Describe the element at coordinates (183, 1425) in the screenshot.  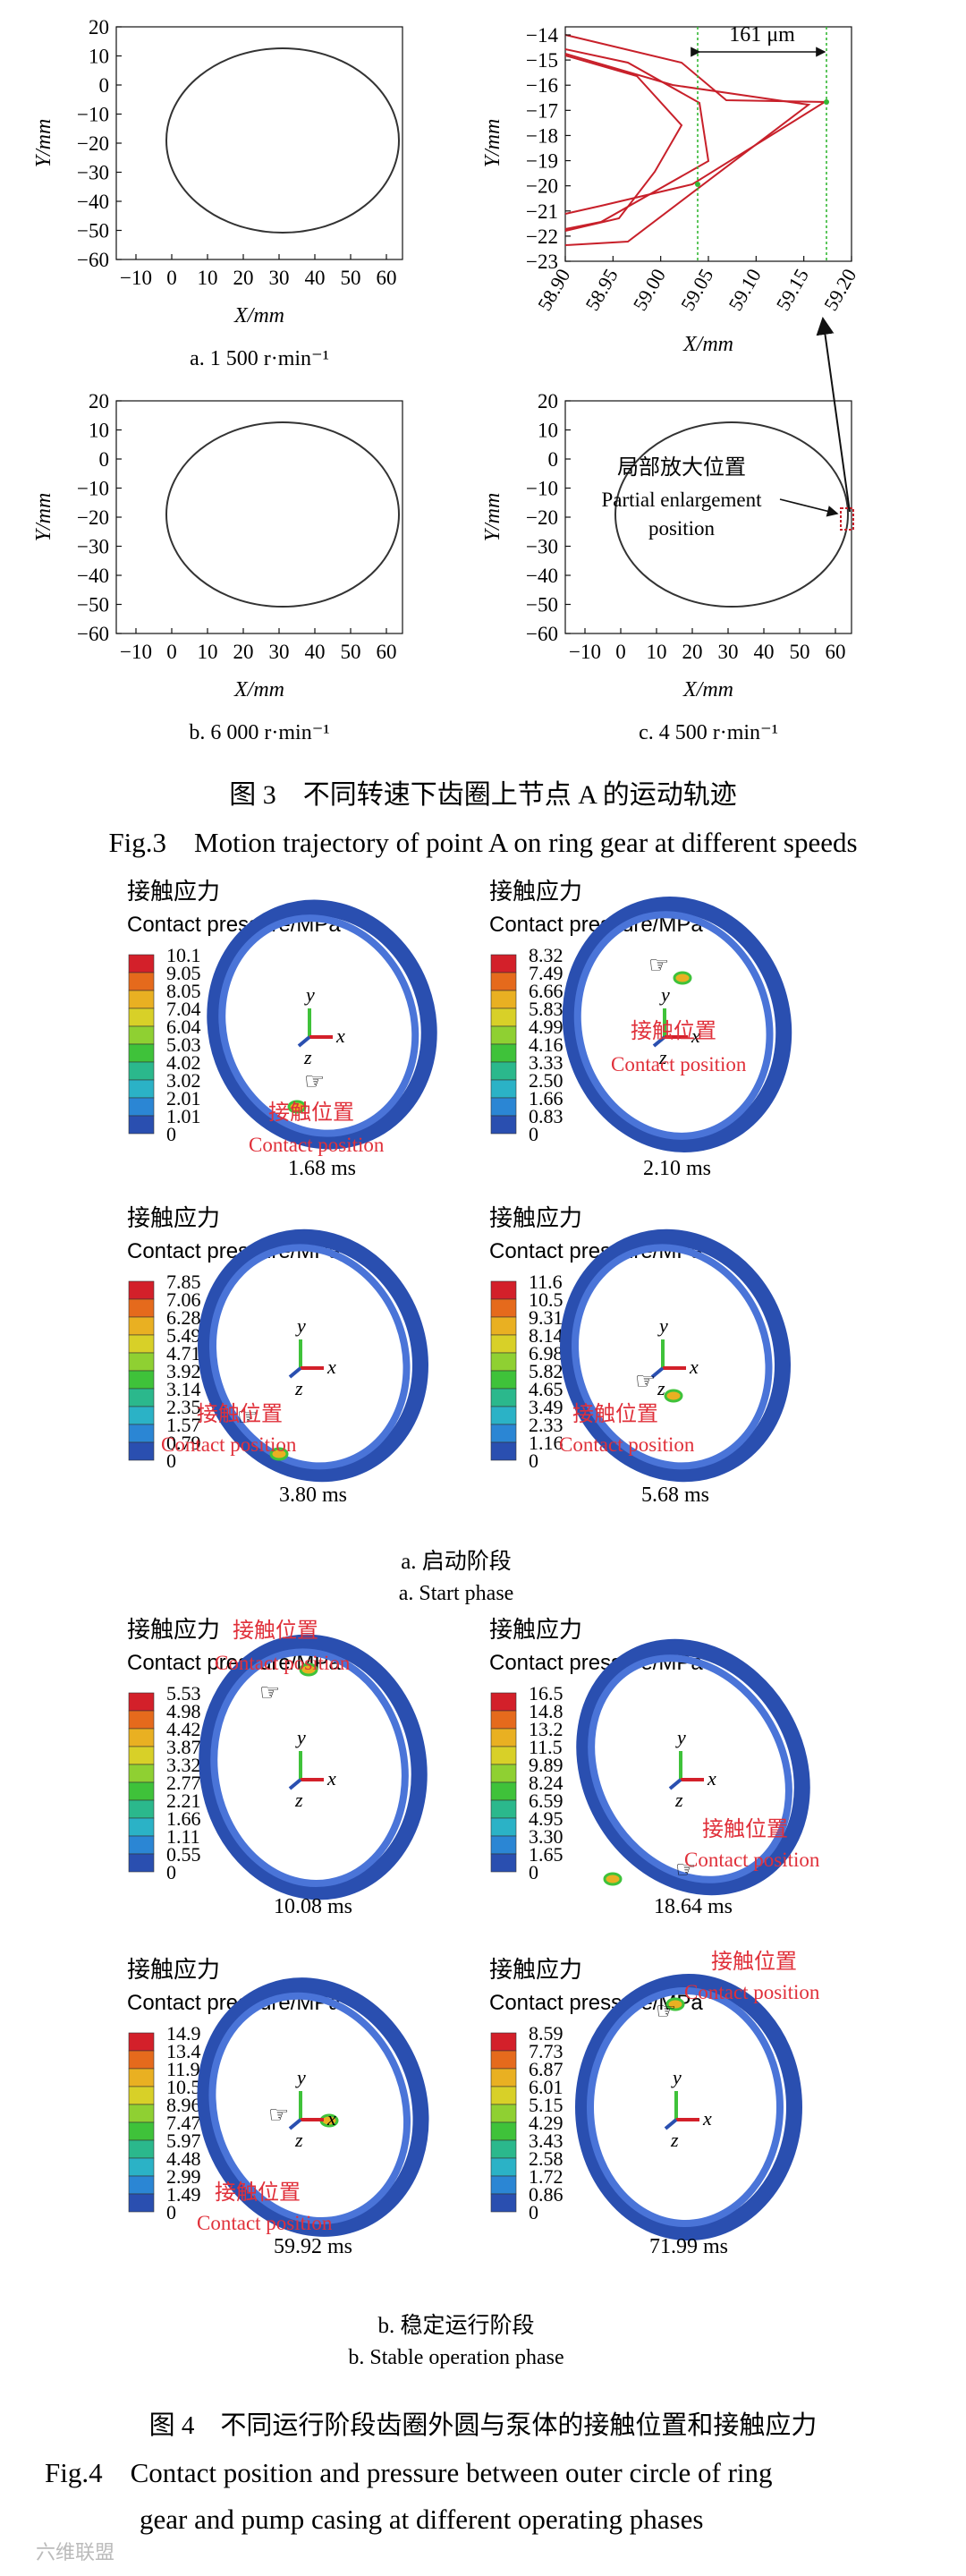
I see `colorbar-tick: 1.57` at that location.